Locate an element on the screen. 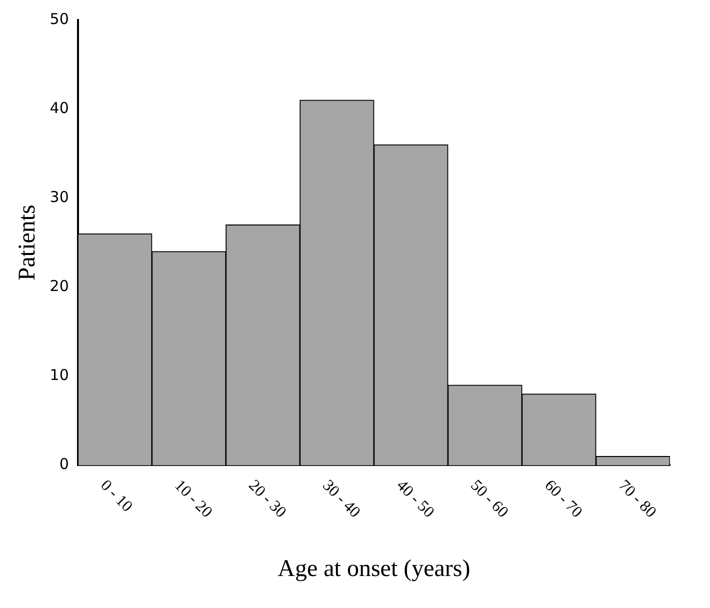 Image resolution: width=710 pixels, height=608 pixels. x-tick-label: 60 - 70 is located at coordinates (563, 499).